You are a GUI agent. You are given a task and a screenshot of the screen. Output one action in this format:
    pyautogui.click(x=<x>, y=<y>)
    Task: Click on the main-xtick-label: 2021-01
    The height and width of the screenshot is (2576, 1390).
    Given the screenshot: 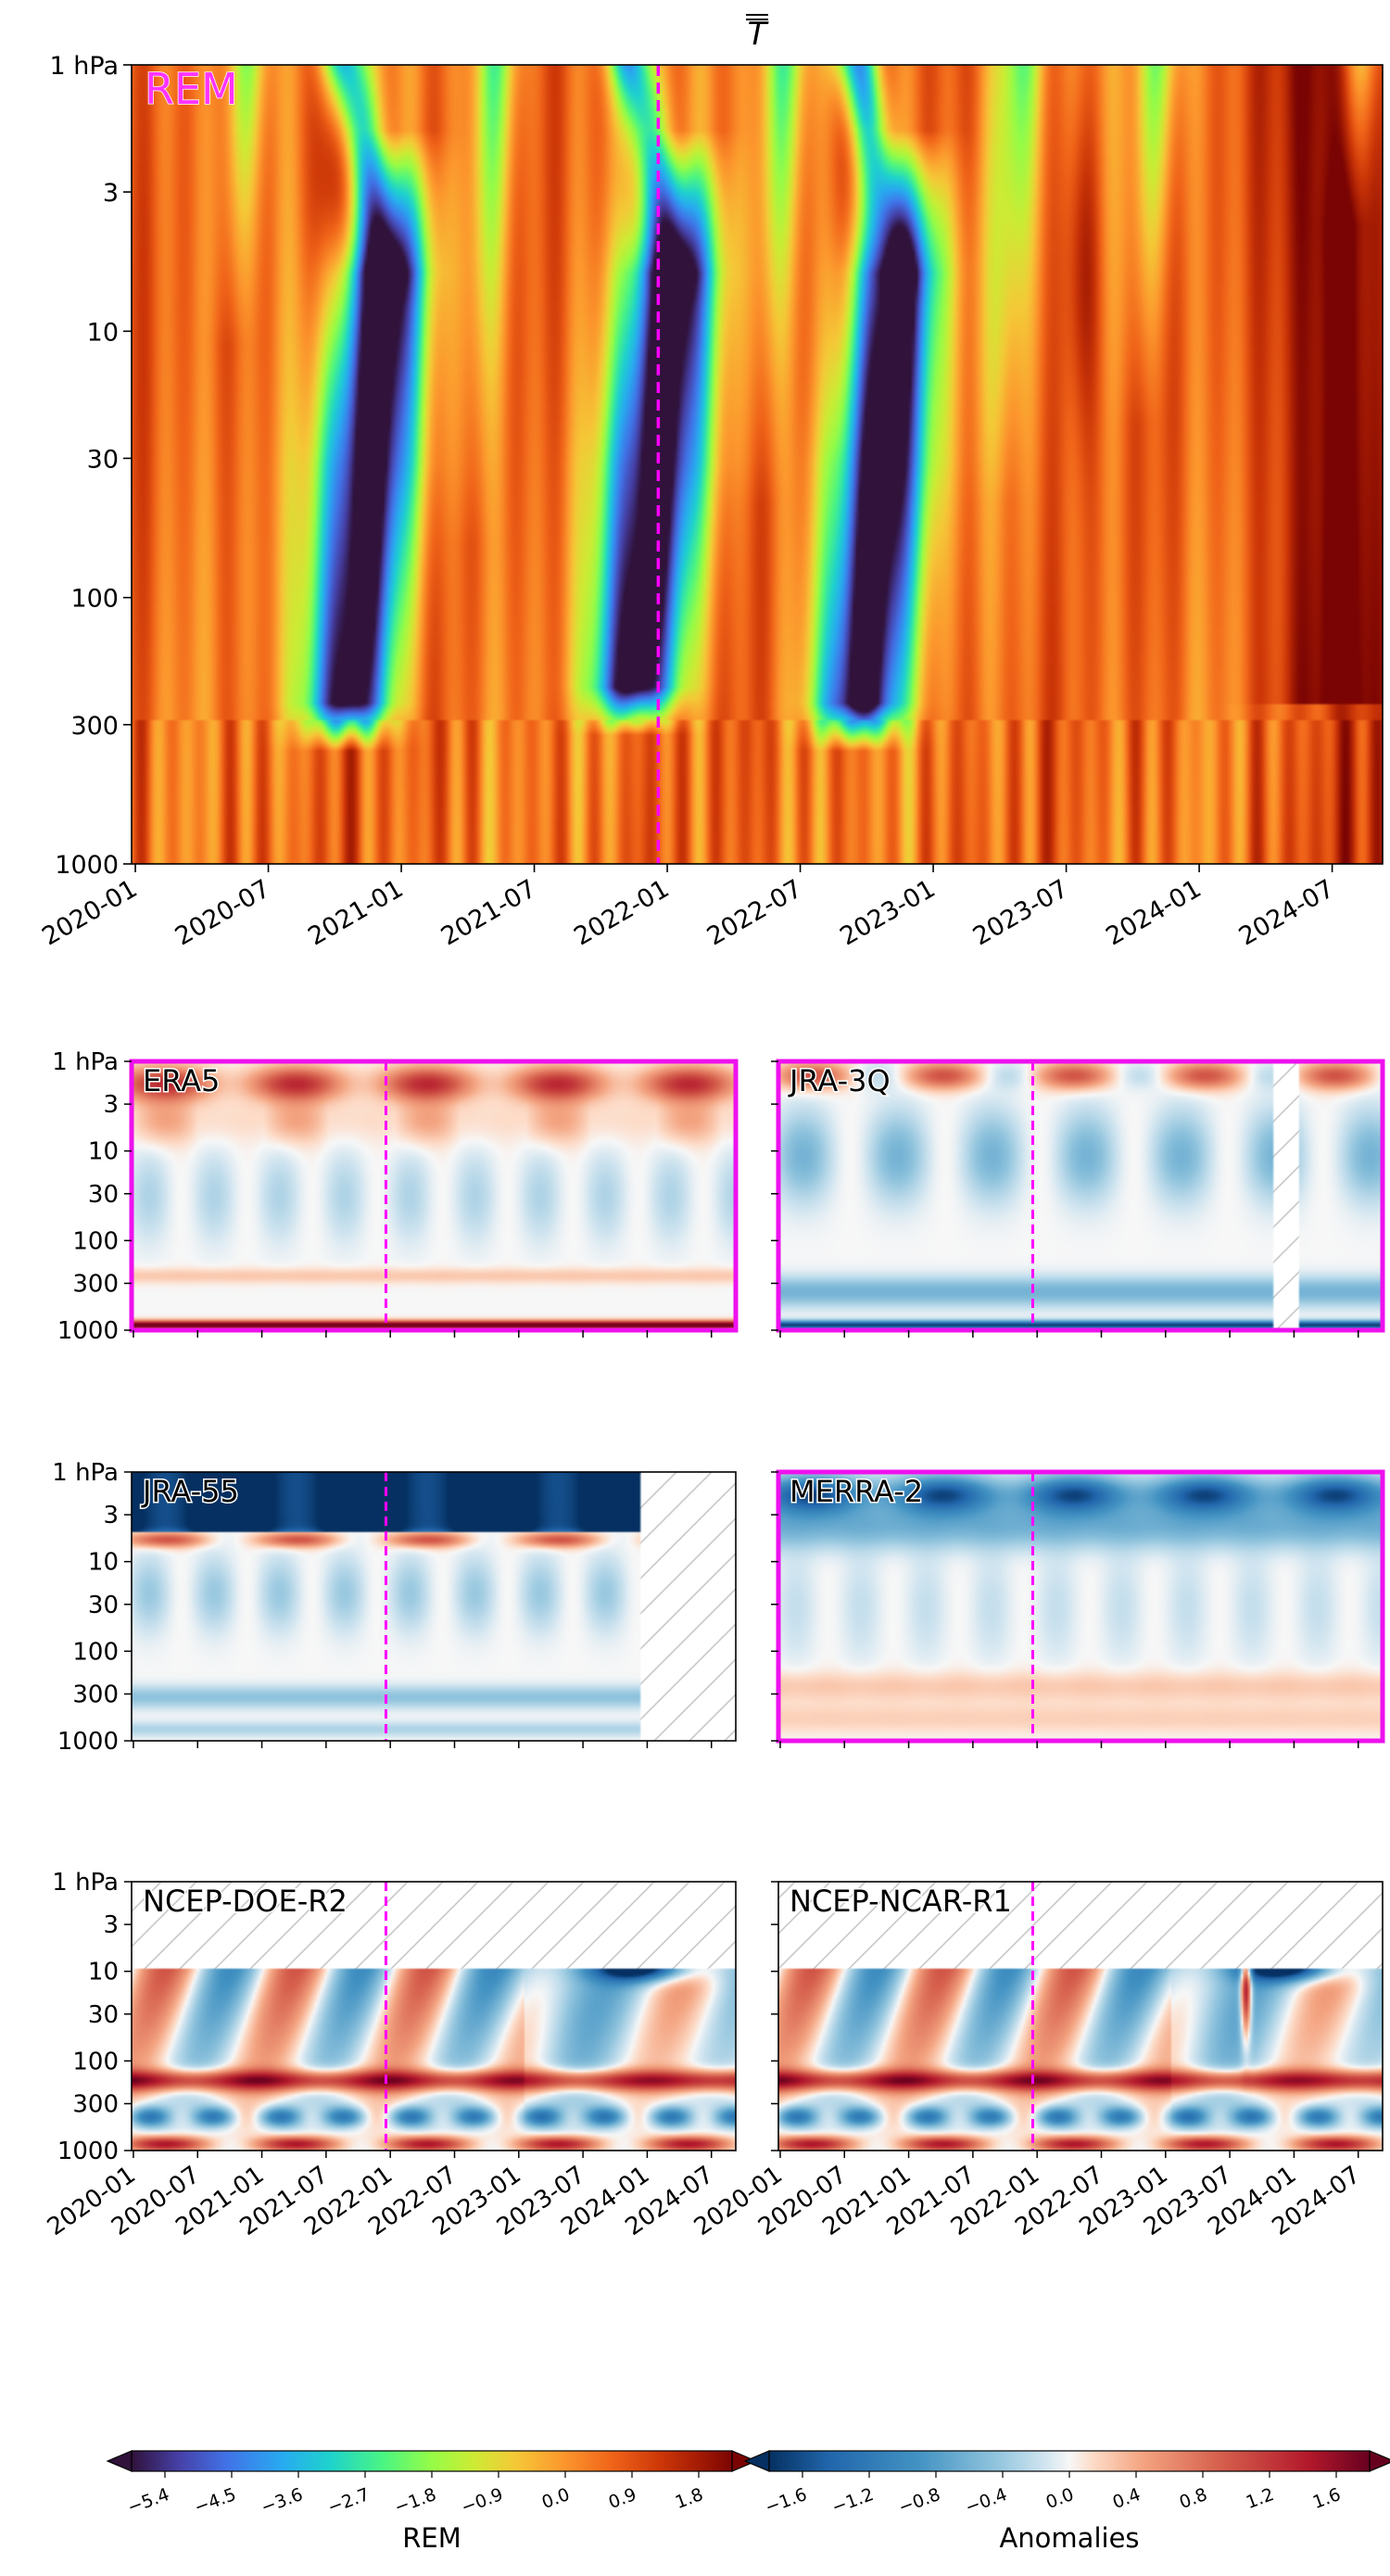 What is the action you would take?
    pyautogui.click(x=355, y=912)
    